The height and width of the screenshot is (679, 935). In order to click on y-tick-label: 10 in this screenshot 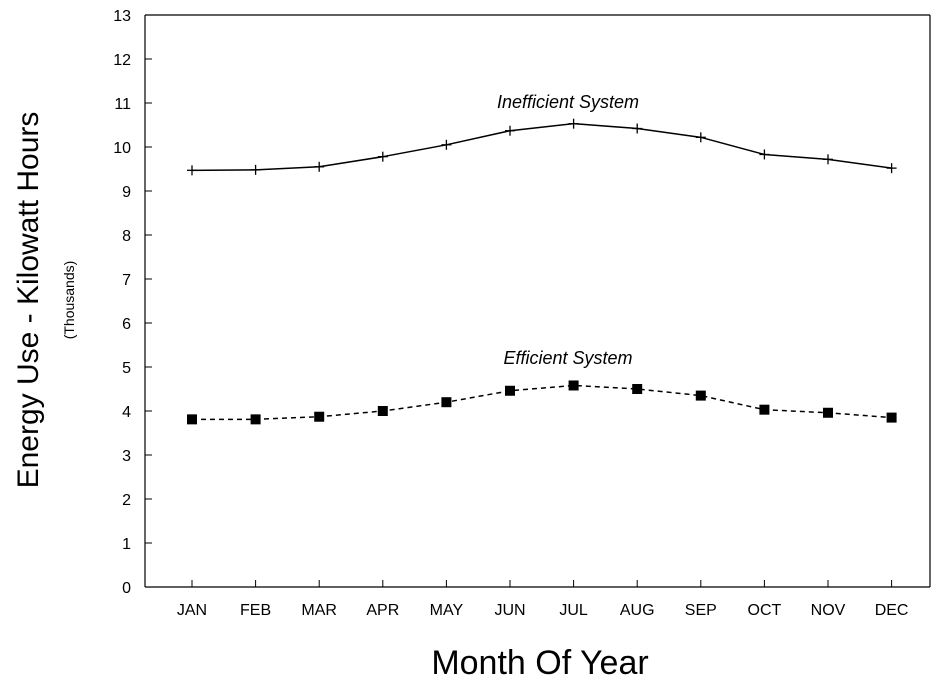, I will do `click(122, 148)`.